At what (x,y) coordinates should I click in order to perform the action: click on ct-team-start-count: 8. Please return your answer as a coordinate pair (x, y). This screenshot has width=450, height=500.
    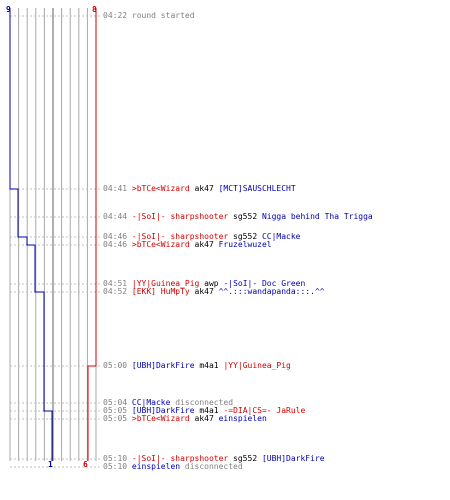
    Looking at the image, I should click on (94, 9).